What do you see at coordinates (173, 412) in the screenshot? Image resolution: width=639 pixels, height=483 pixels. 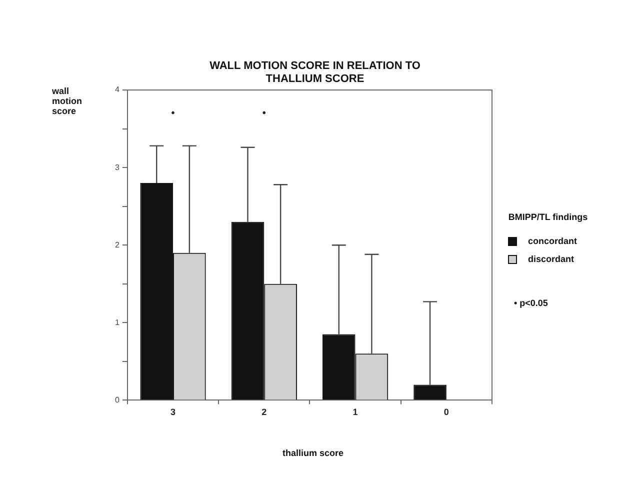 I see `x-tick-label: 3` at bounding box center [173, 412].